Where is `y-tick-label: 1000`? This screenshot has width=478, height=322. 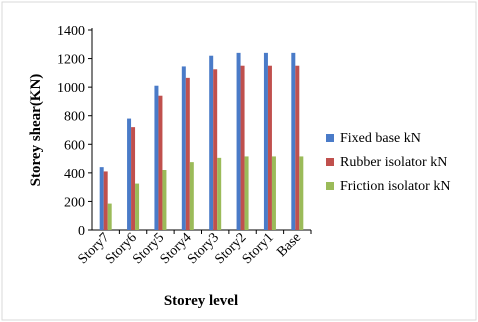
y-tick-label: 1000 is located at coordinates (71, 88).